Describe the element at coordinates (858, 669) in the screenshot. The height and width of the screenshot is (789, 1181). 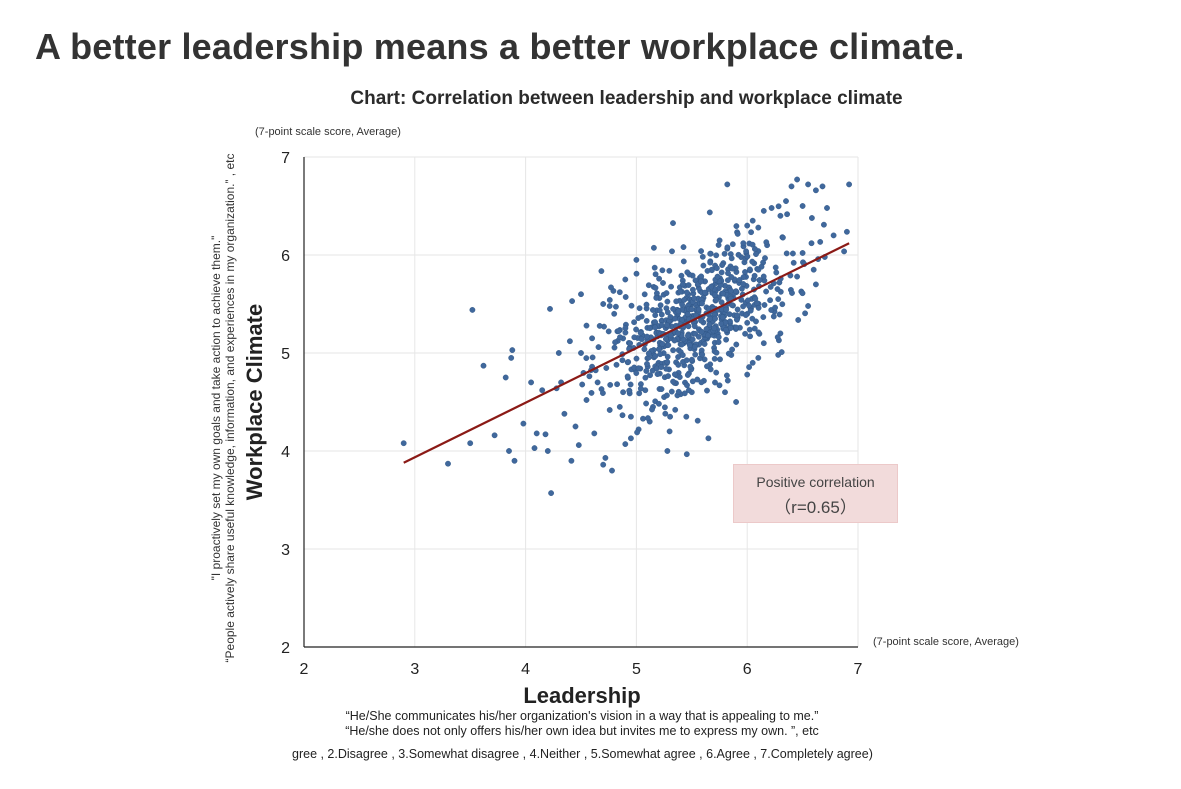
I see `x-tick-label: 7` at that location.